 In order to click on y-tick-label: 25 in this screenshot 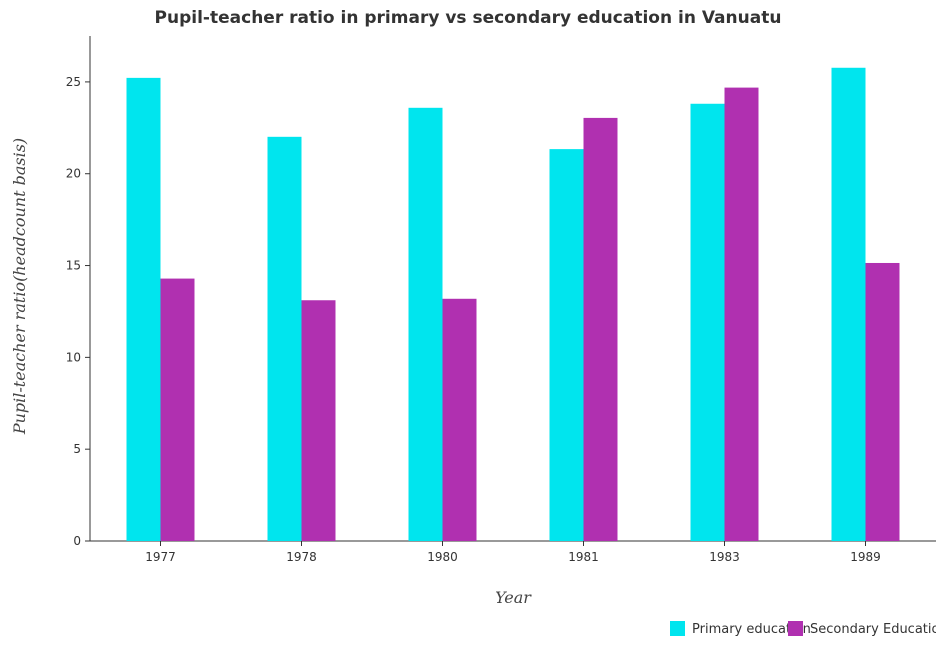, I will do `click(73, 82)`.